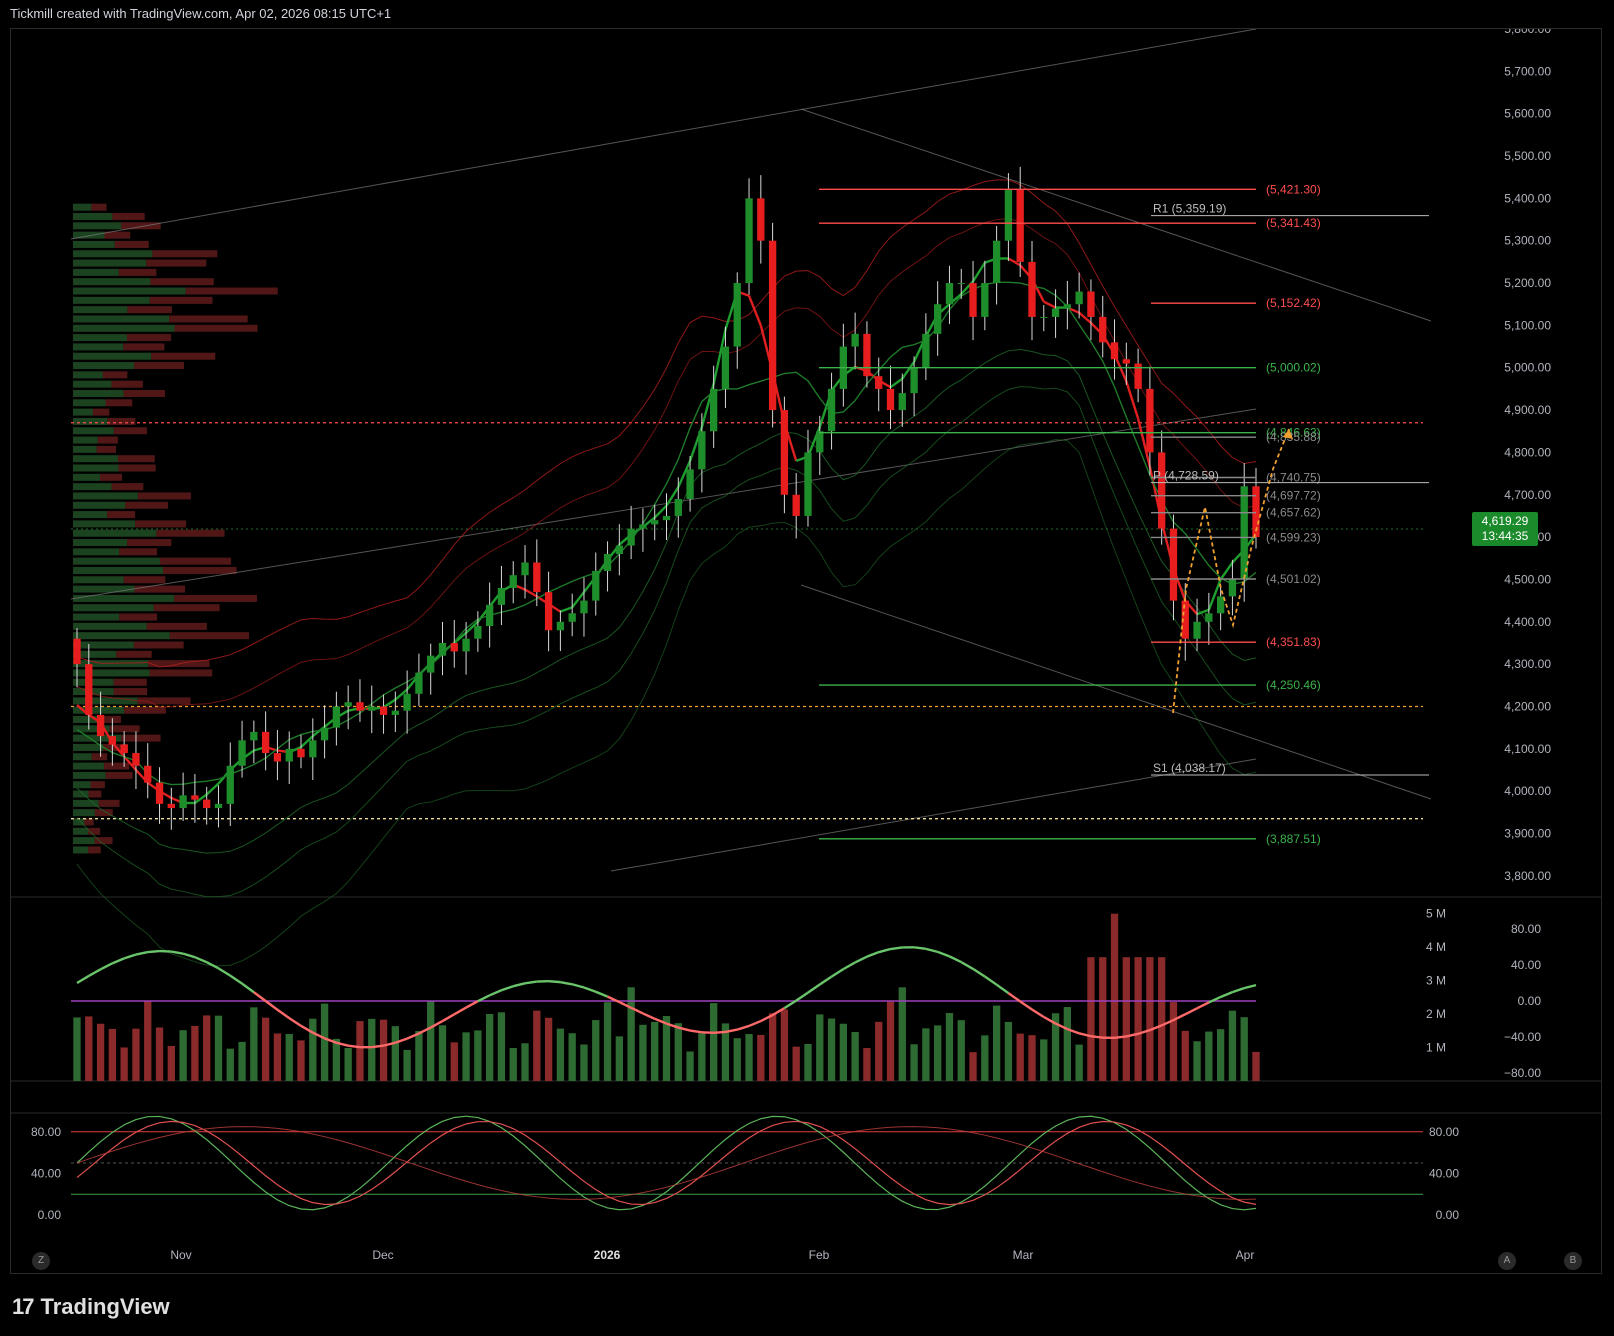  What do you see at coordinates (1293, 189) in the screenshot?
I see `level-label: (5,421.30)` at bounding box center [1293, 189].